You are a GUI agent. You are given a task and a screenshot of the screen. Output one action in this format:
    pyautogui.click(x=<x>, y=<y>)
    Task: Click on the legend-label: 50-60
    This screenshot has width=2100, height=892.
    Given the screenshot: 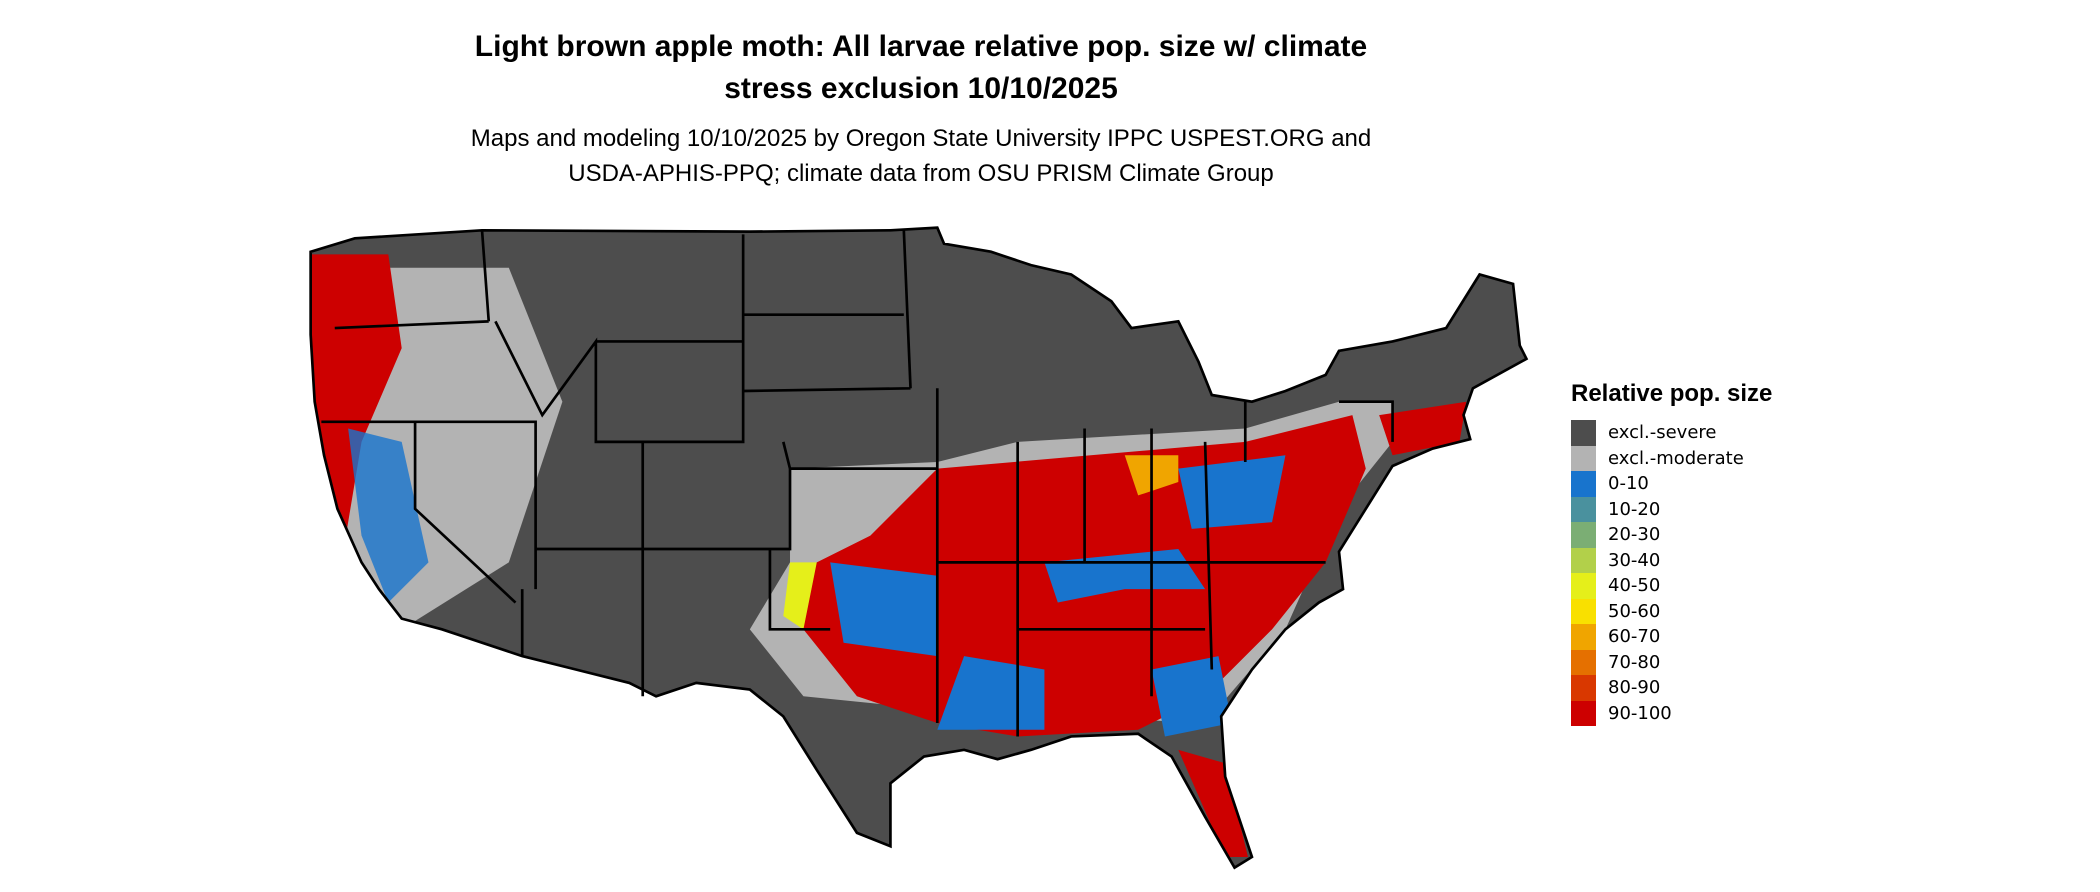 What is the action you would take?
    pyautogui.click(x=1634, y=611)
    